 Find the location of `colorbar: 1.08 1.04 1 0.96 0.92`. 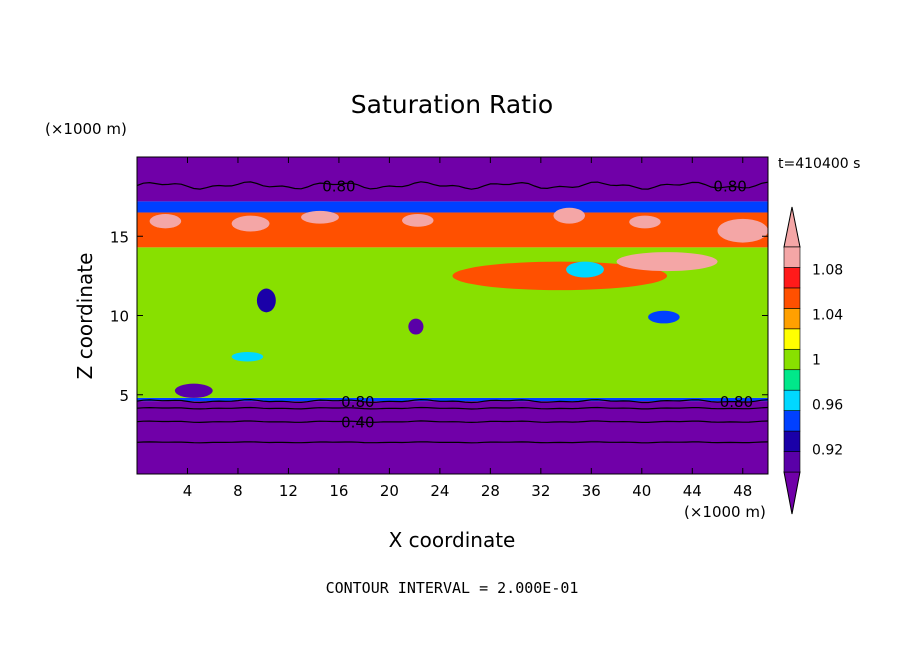

colorbar: 1.08 1.04 1 0.96 0.92 is located at coordinates (813, 360).